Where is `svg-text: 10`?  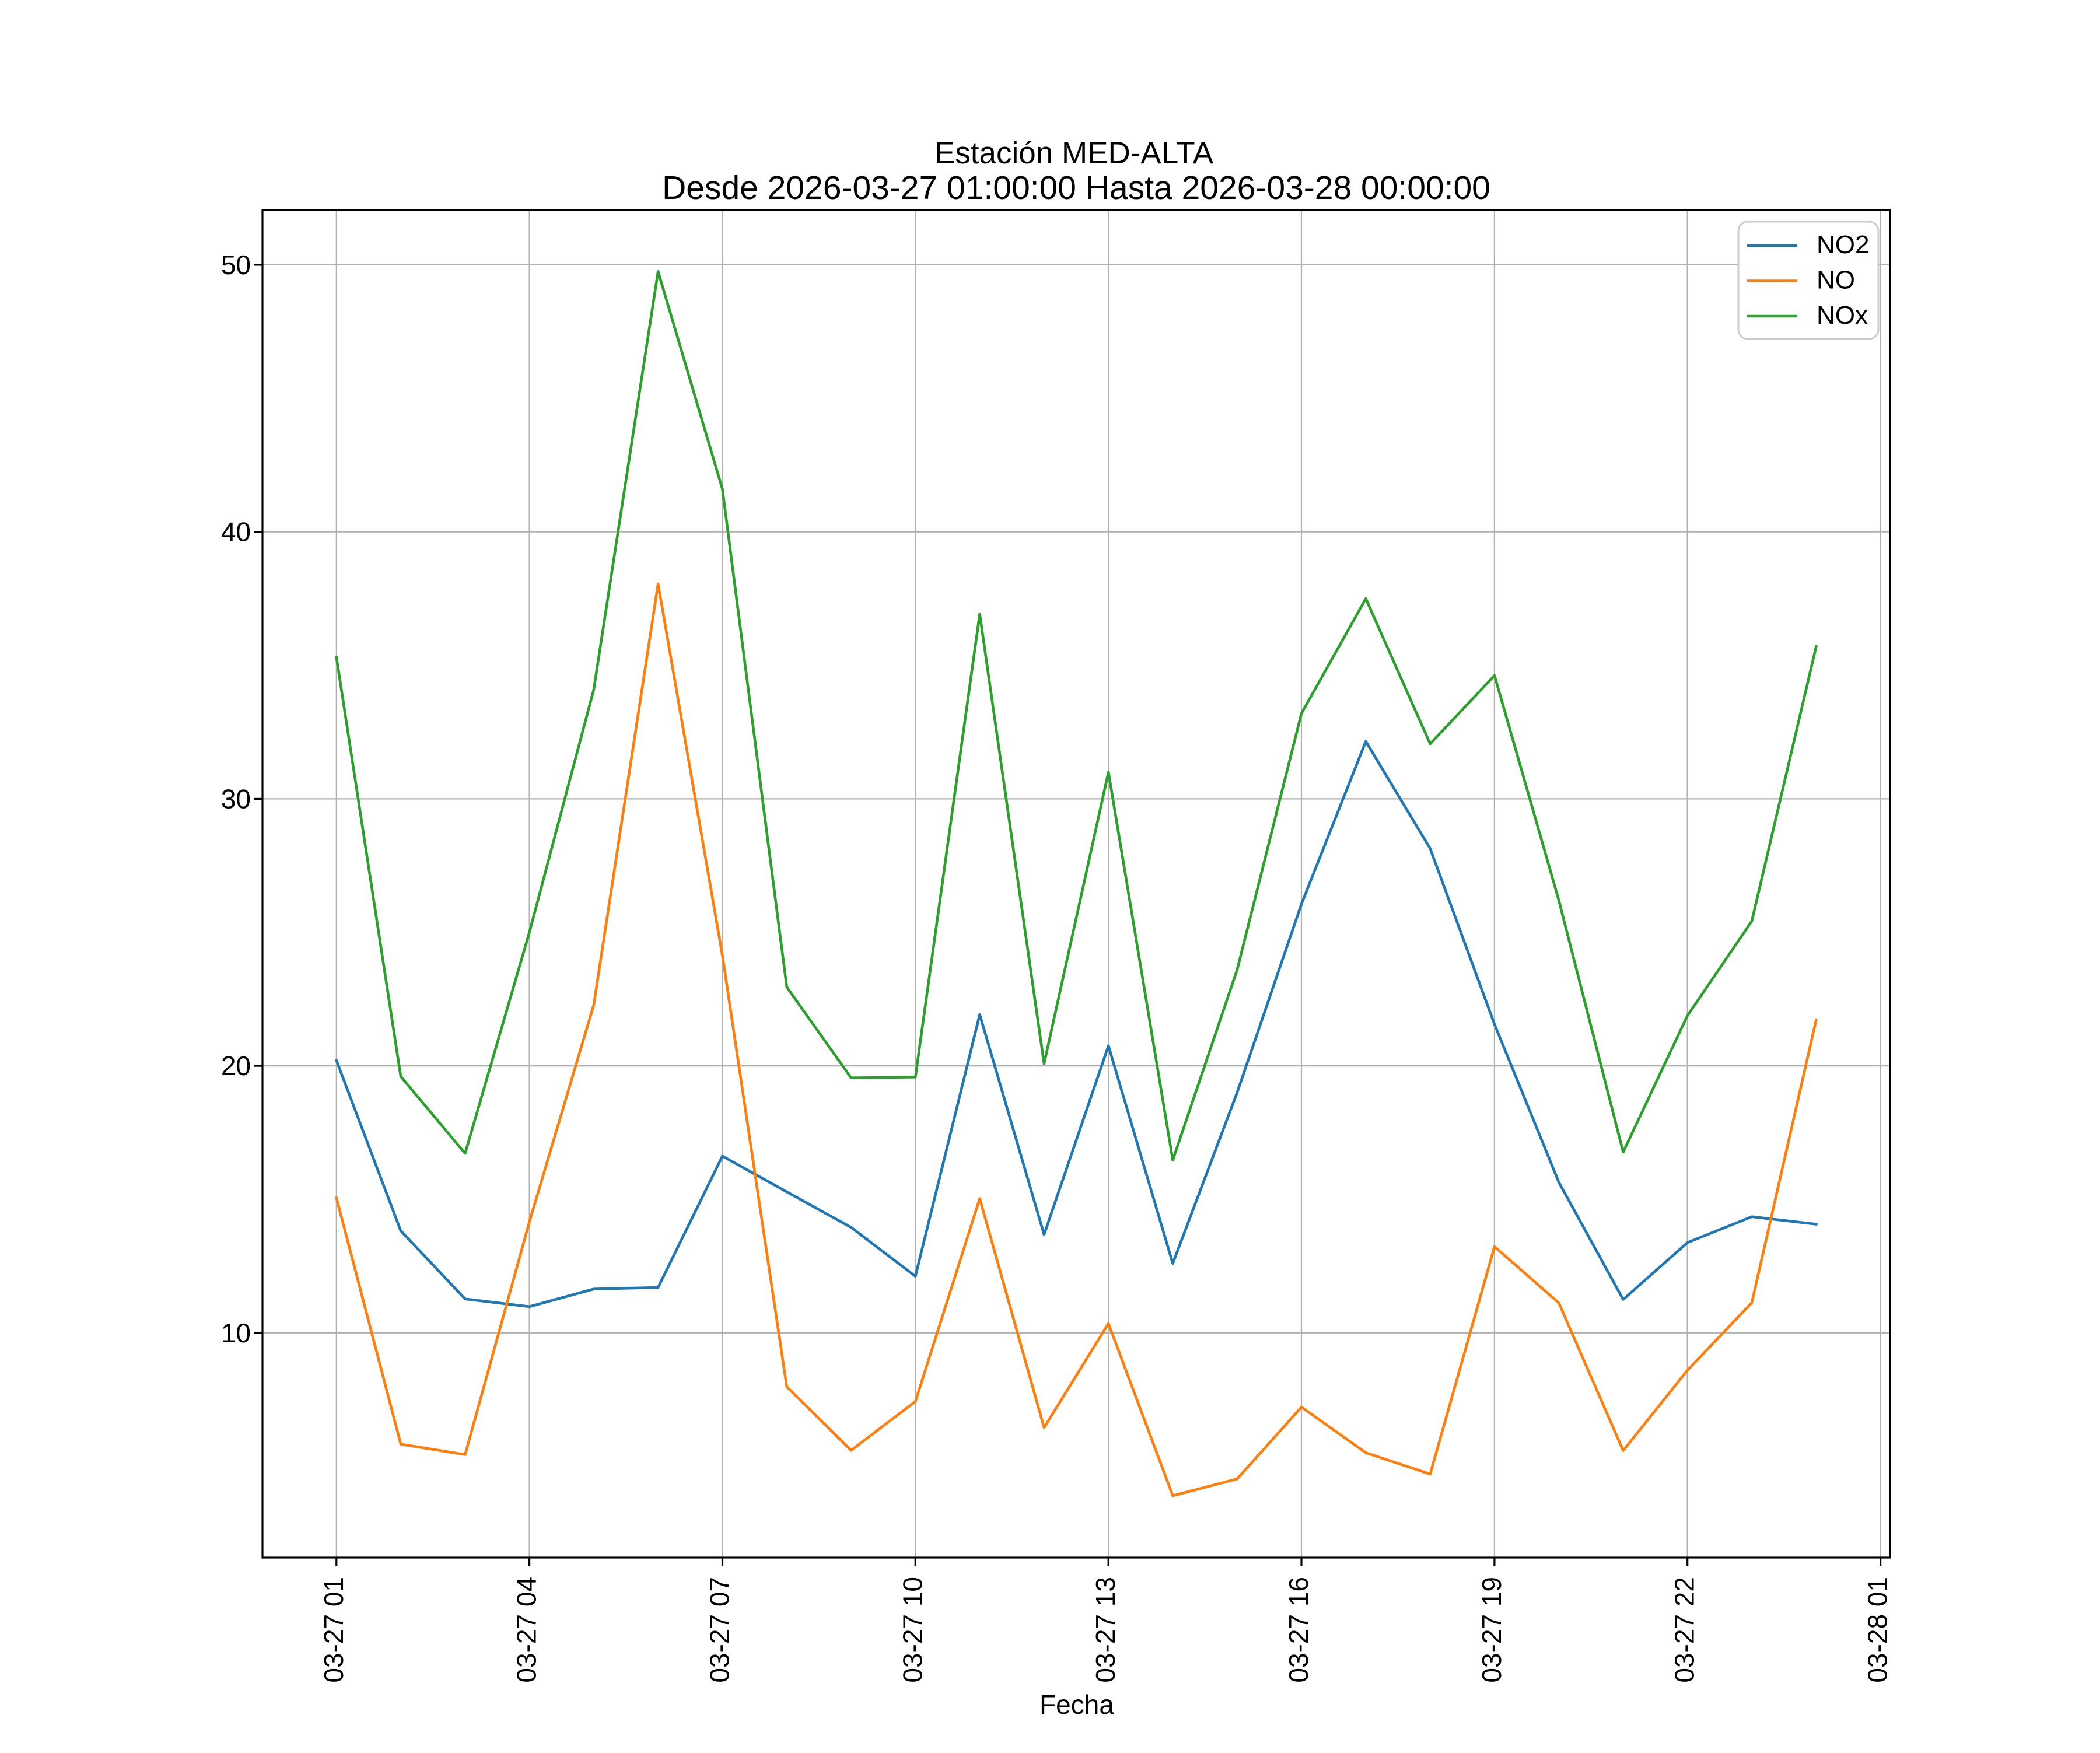 svg-text: 10 is located at coordinates (236, 1333).